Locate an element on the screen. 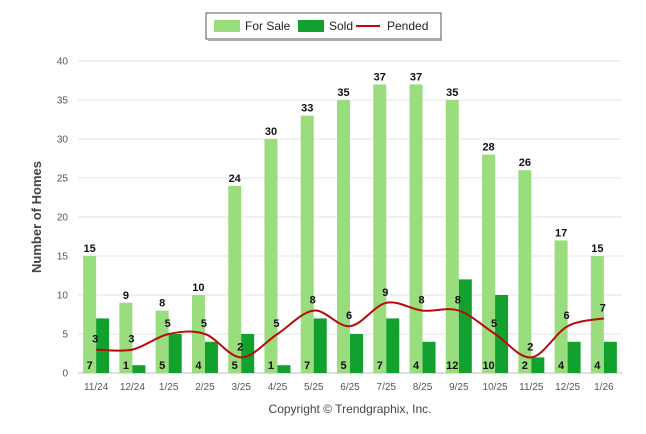 The height and width of the screenshot is (434, 646). label-for-sale: 30 is located at coordinates (271, 132).